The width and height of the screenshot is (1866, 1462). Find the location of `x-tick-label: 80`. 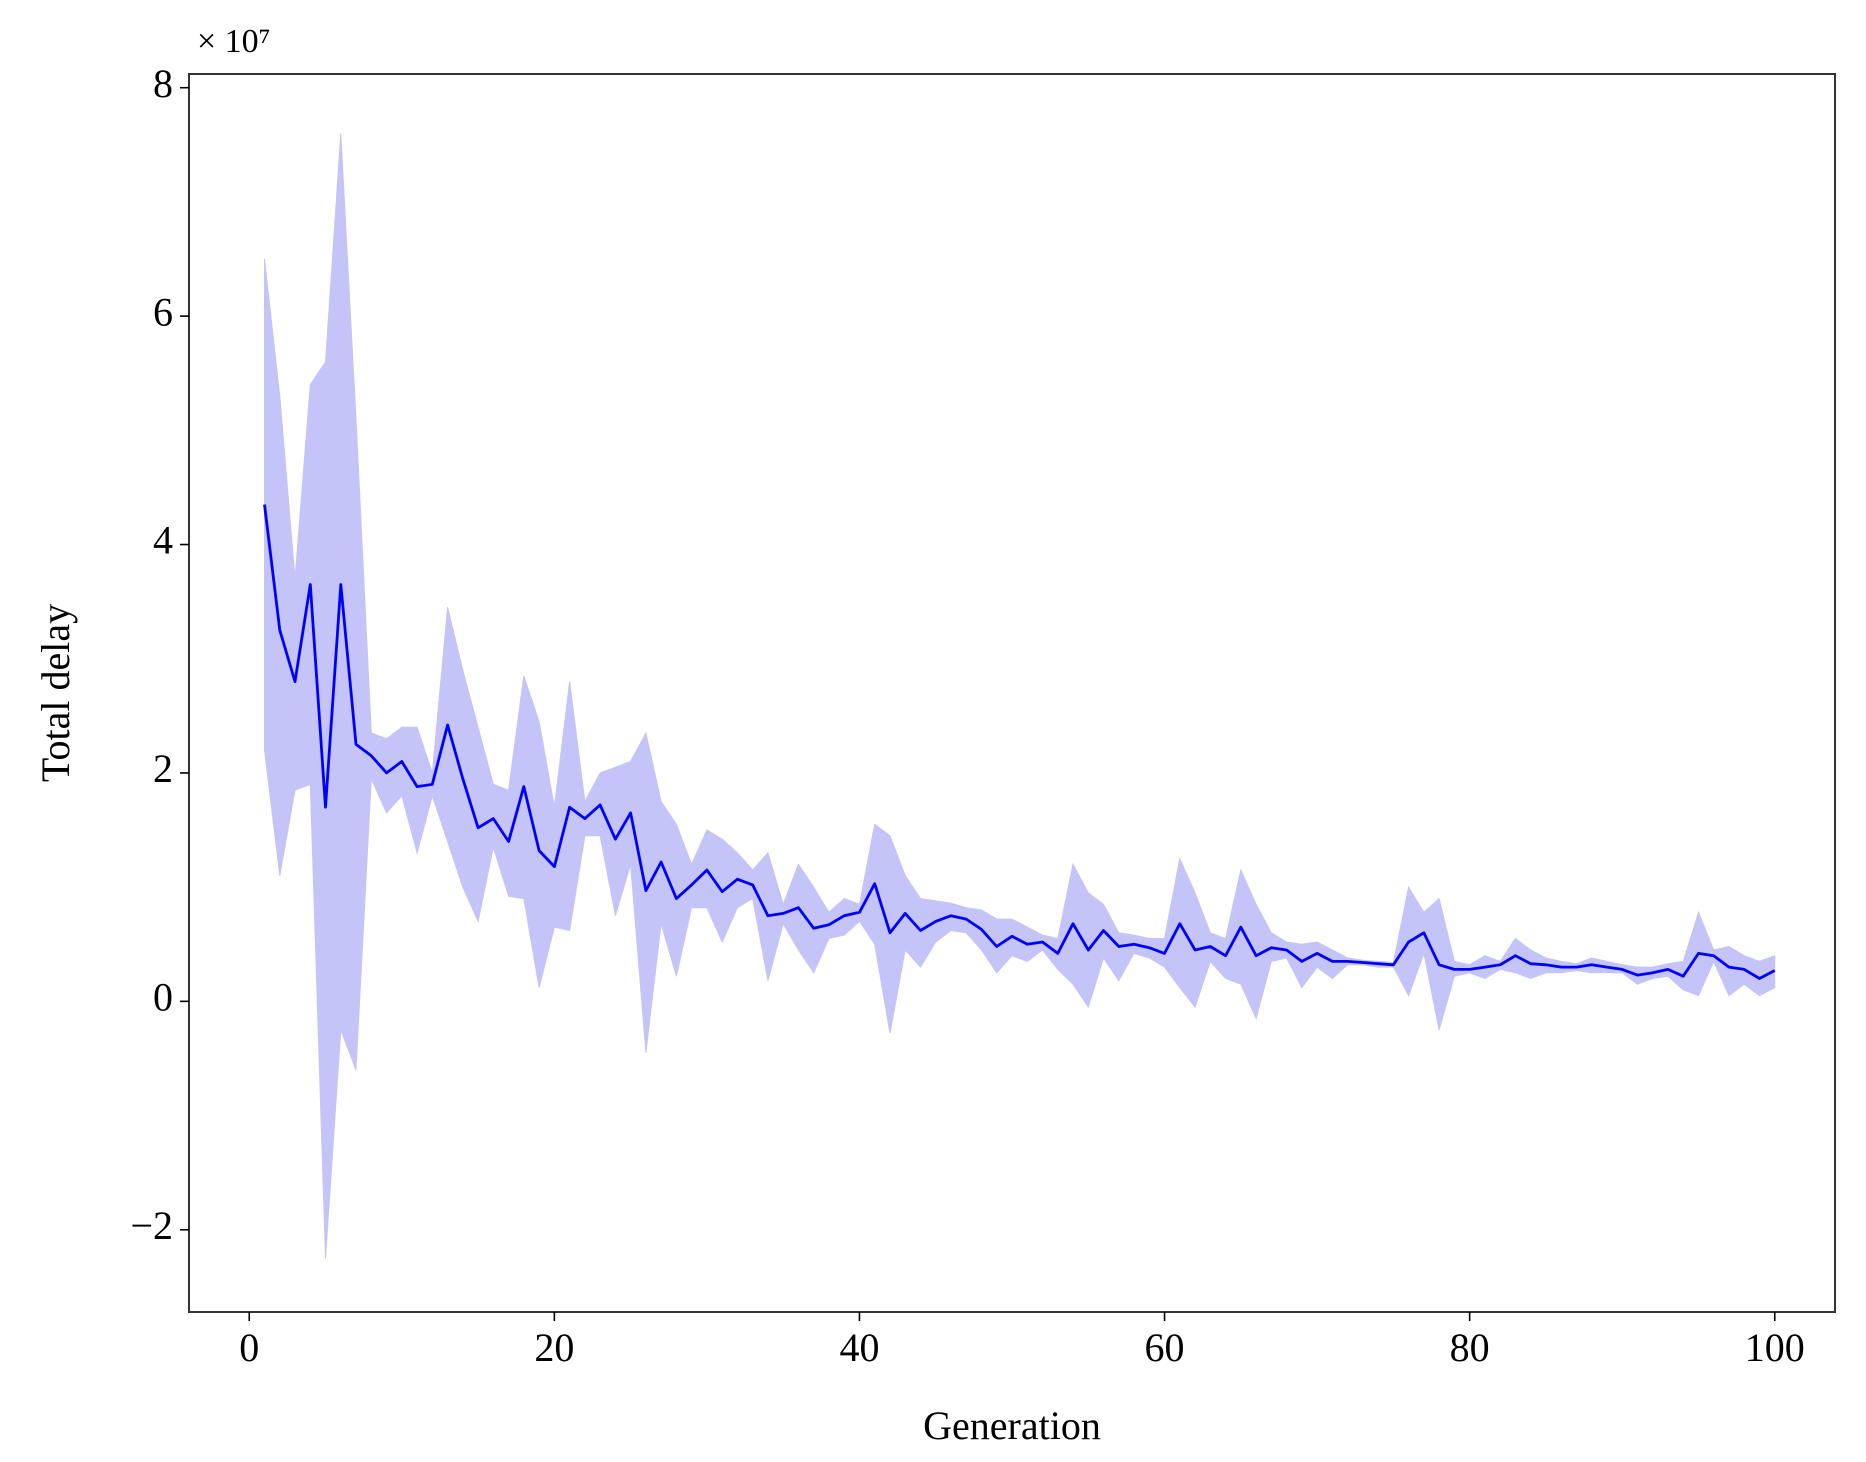

x-tick-label: 80 is located at coordinates (1470, 1347).